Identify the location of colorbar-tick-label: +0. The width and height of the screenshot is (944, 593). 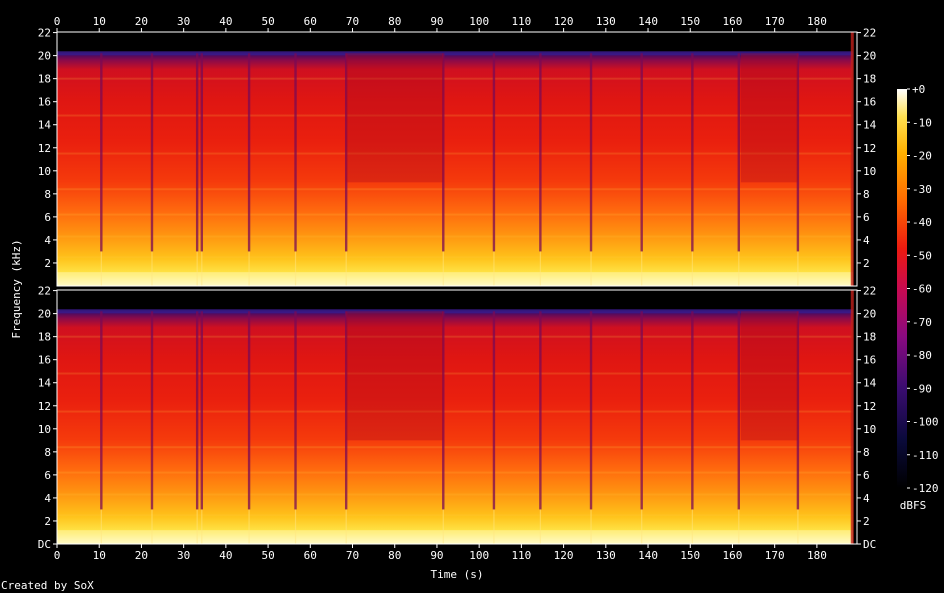
(918, 89).